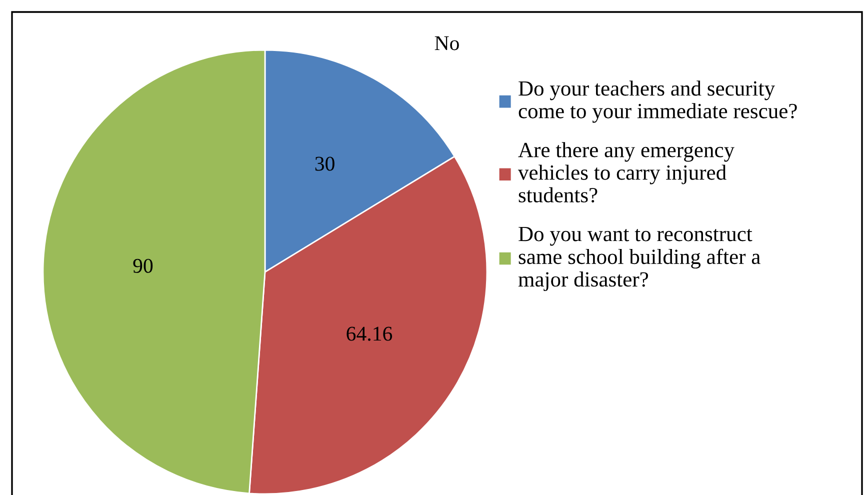 The image size is (866, 495). What do you see at coordinates (143, 265) in the screenshot?
I see `data-label: 90` at bounding box center [143, 265].